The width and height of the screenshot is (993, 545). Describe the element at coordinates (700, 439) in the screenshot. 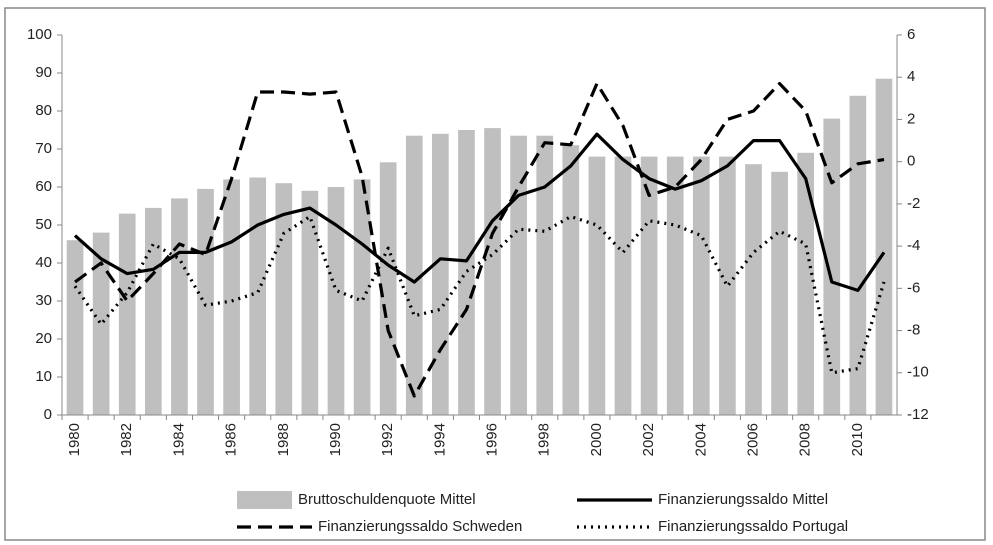

I see `x-tick-label: 2004` at that location.